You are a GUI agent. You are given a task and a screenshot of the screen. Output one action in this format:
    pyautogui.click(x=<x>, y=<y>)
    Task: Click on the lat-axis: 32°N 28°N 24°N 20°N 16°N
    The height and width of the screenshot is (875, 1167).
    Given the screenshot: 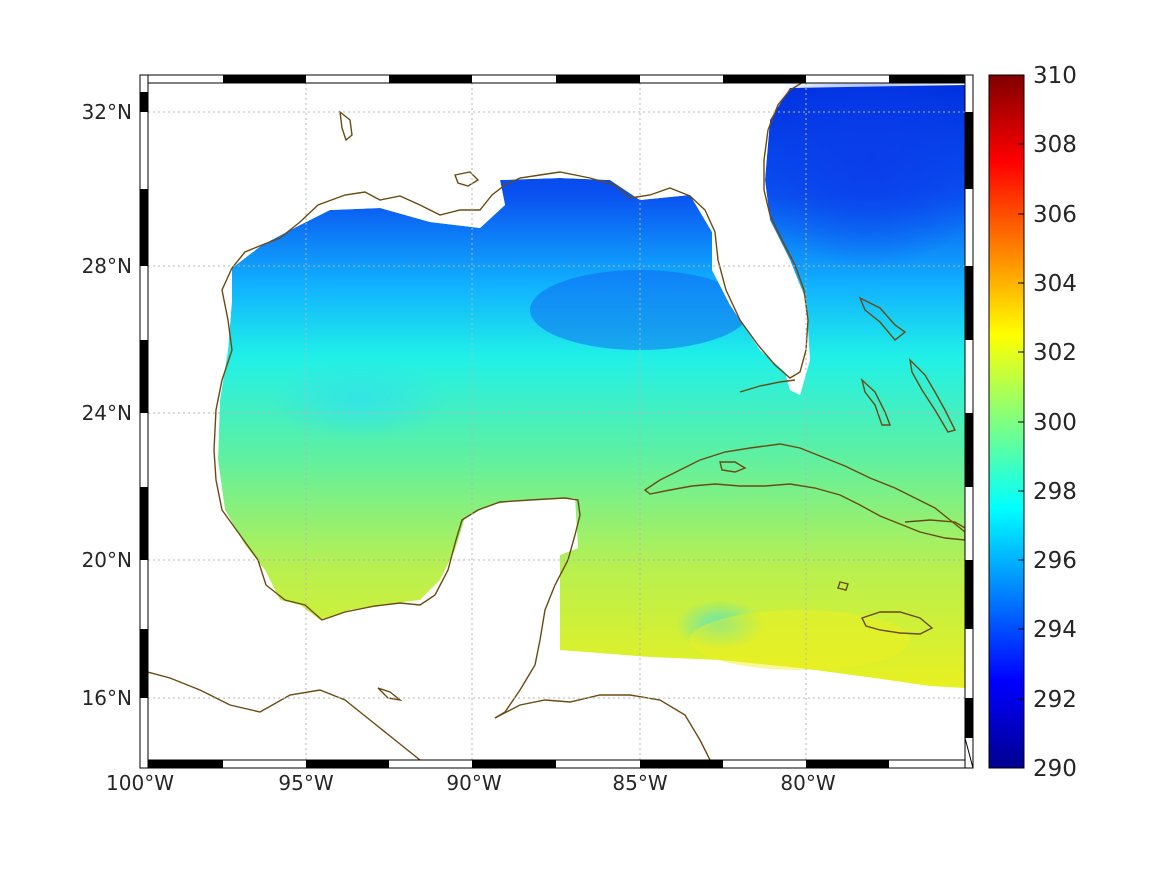 What is the action you would take?
    pyautogui.click(x=107, y=405)
    